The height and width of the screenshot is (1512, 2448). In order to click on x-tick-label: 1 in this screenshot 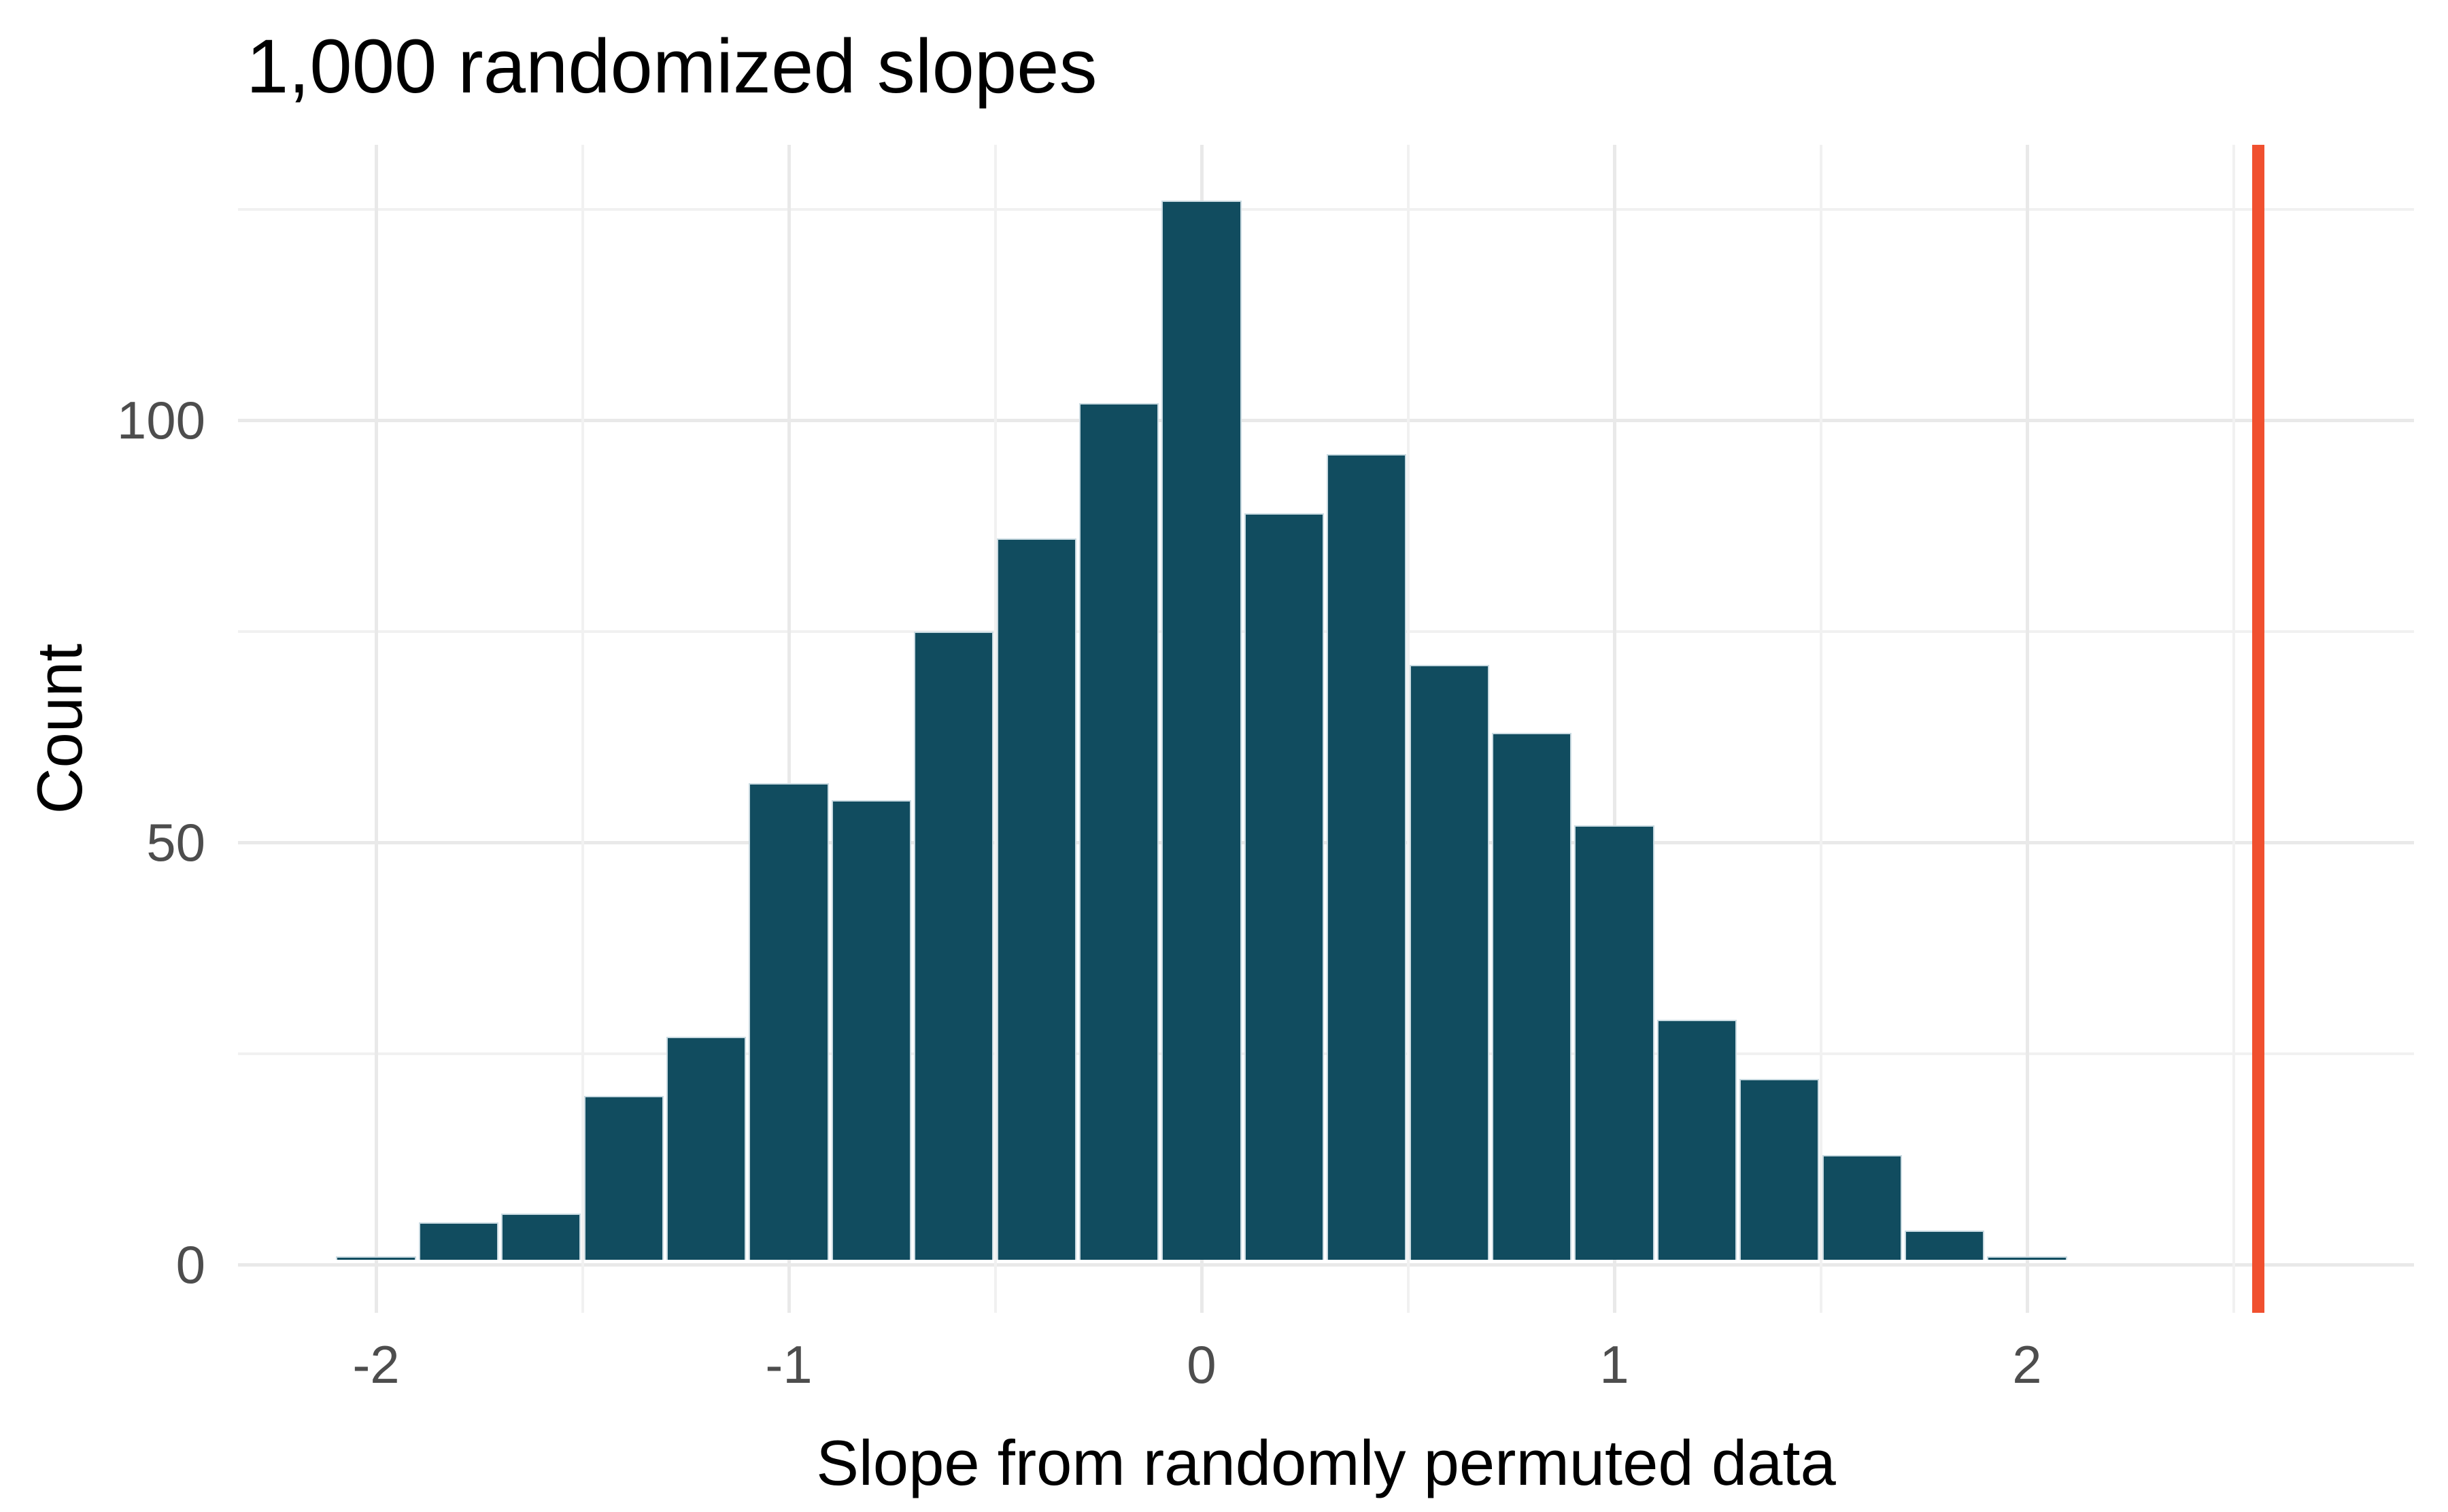, I will do `click(1614, 1364)`.